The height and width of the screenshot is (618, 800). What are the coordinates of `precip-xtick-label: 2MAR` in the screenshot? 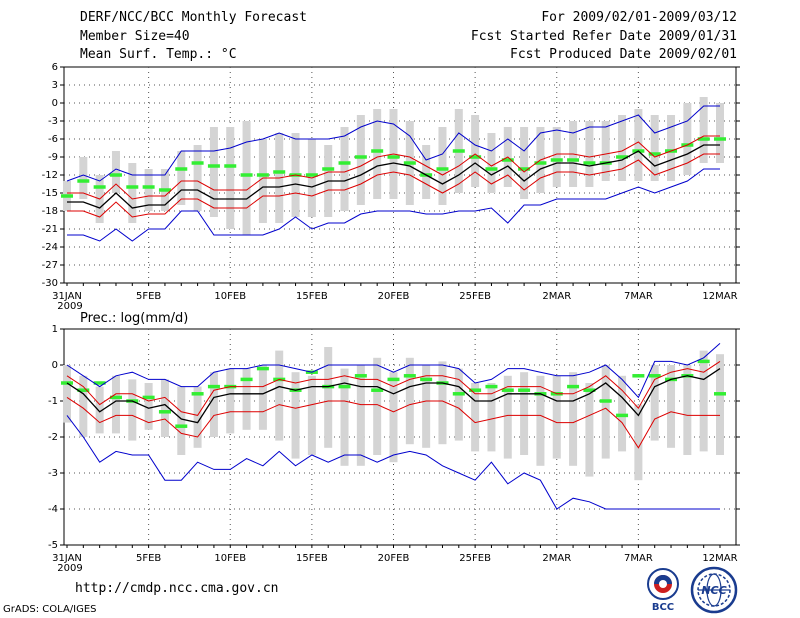 It's located at (556, 558).